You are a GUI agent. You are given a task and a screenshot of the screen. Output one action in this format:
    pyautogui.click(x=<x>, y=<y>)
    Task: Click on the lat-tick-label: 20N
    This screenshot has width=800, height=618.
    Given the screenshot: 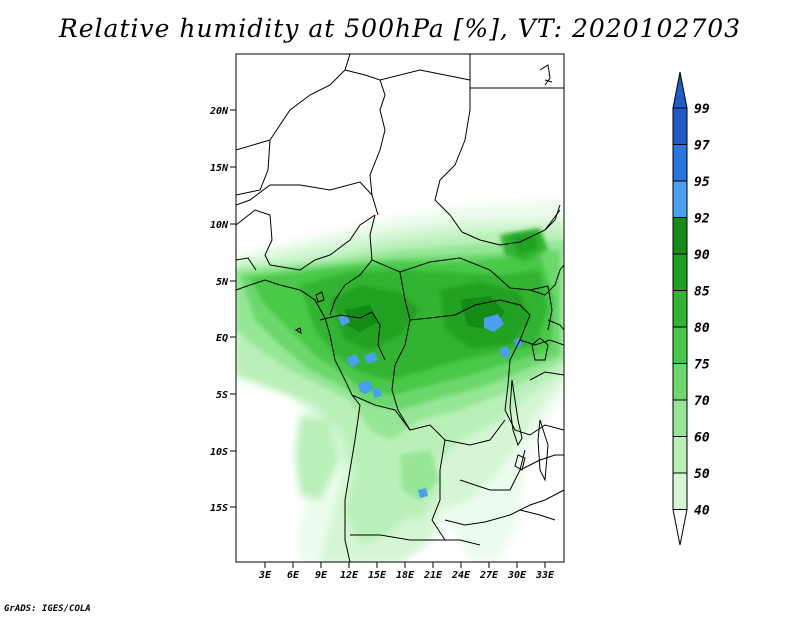 What is the action you would take?
    pyautogui.click(x=219, y=111)
    